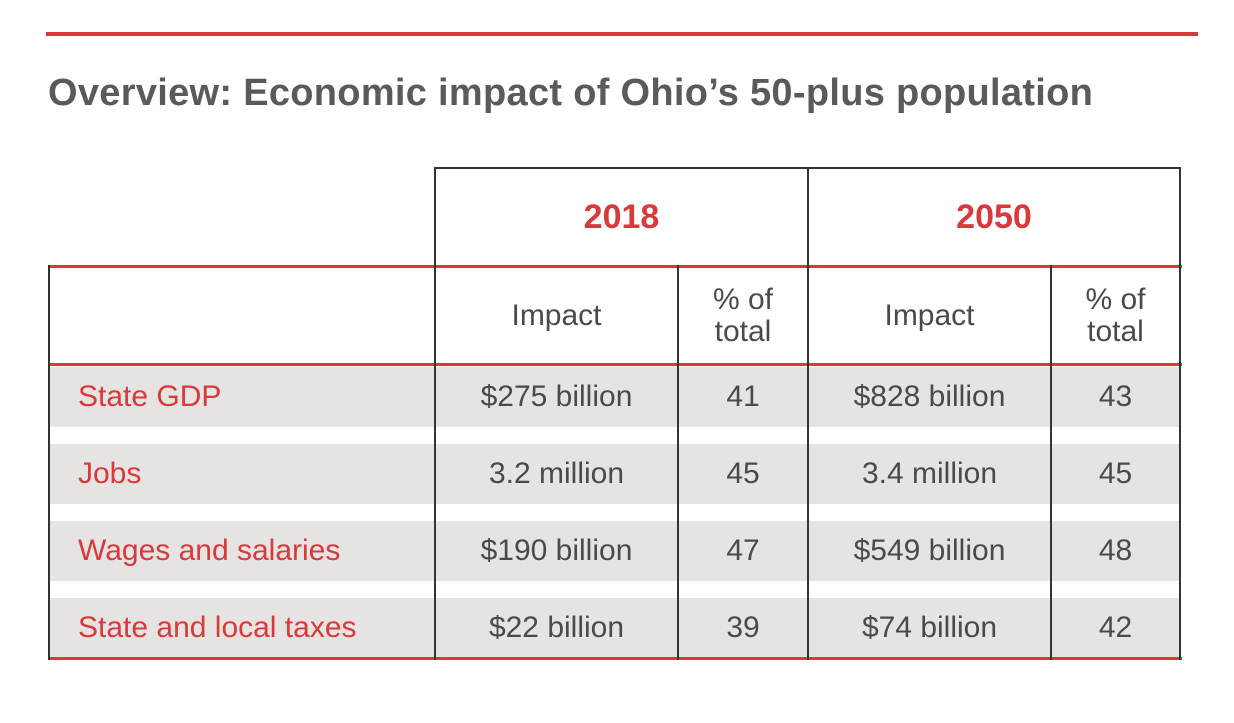 The height and width of the screenshot is (723, 1234). Describe the element at coordinates (621, 217) in the screenshot. I see `year-header-2018: 2018` at that location.